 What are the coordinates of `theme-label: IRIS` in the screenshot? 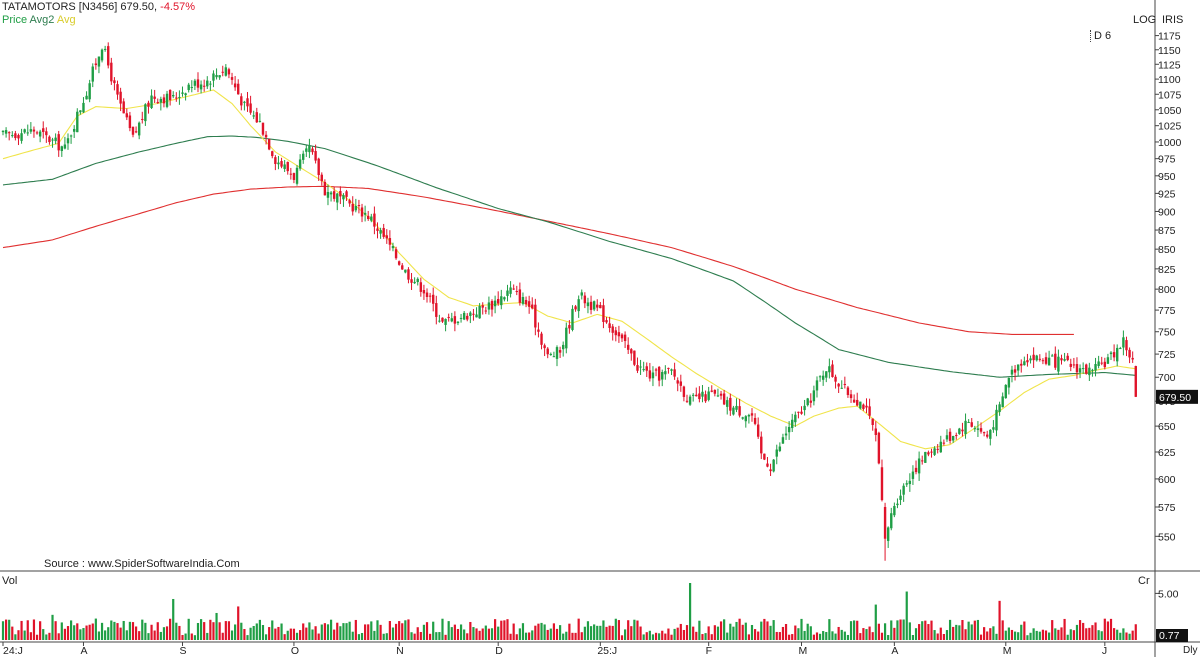 It's located at (1173, 20).